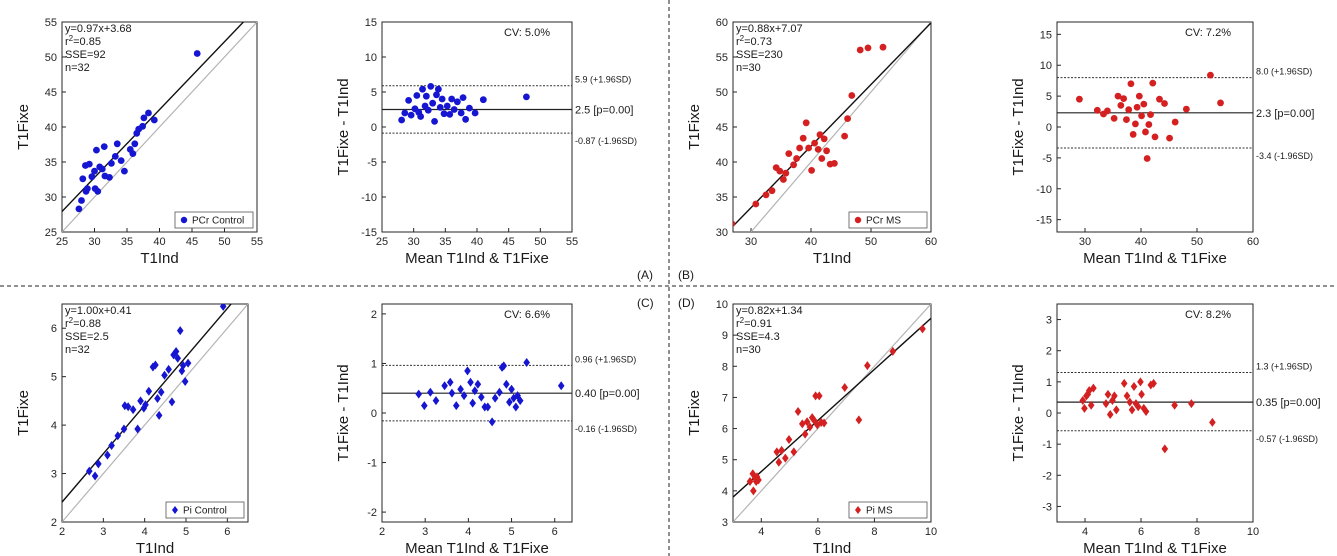 This screenshot has height=556, width=1337. Describe the element at coordinates (372, 163) in the screenshot. I see `y-tick-label: -5` at that location.